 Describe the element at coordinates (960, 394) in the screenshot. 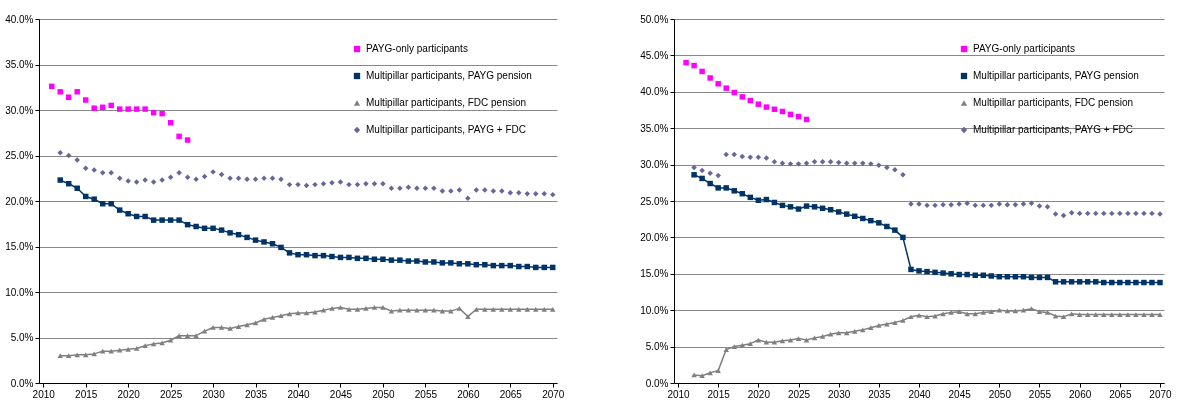

I see `x-tick-label: 2045` at that location.